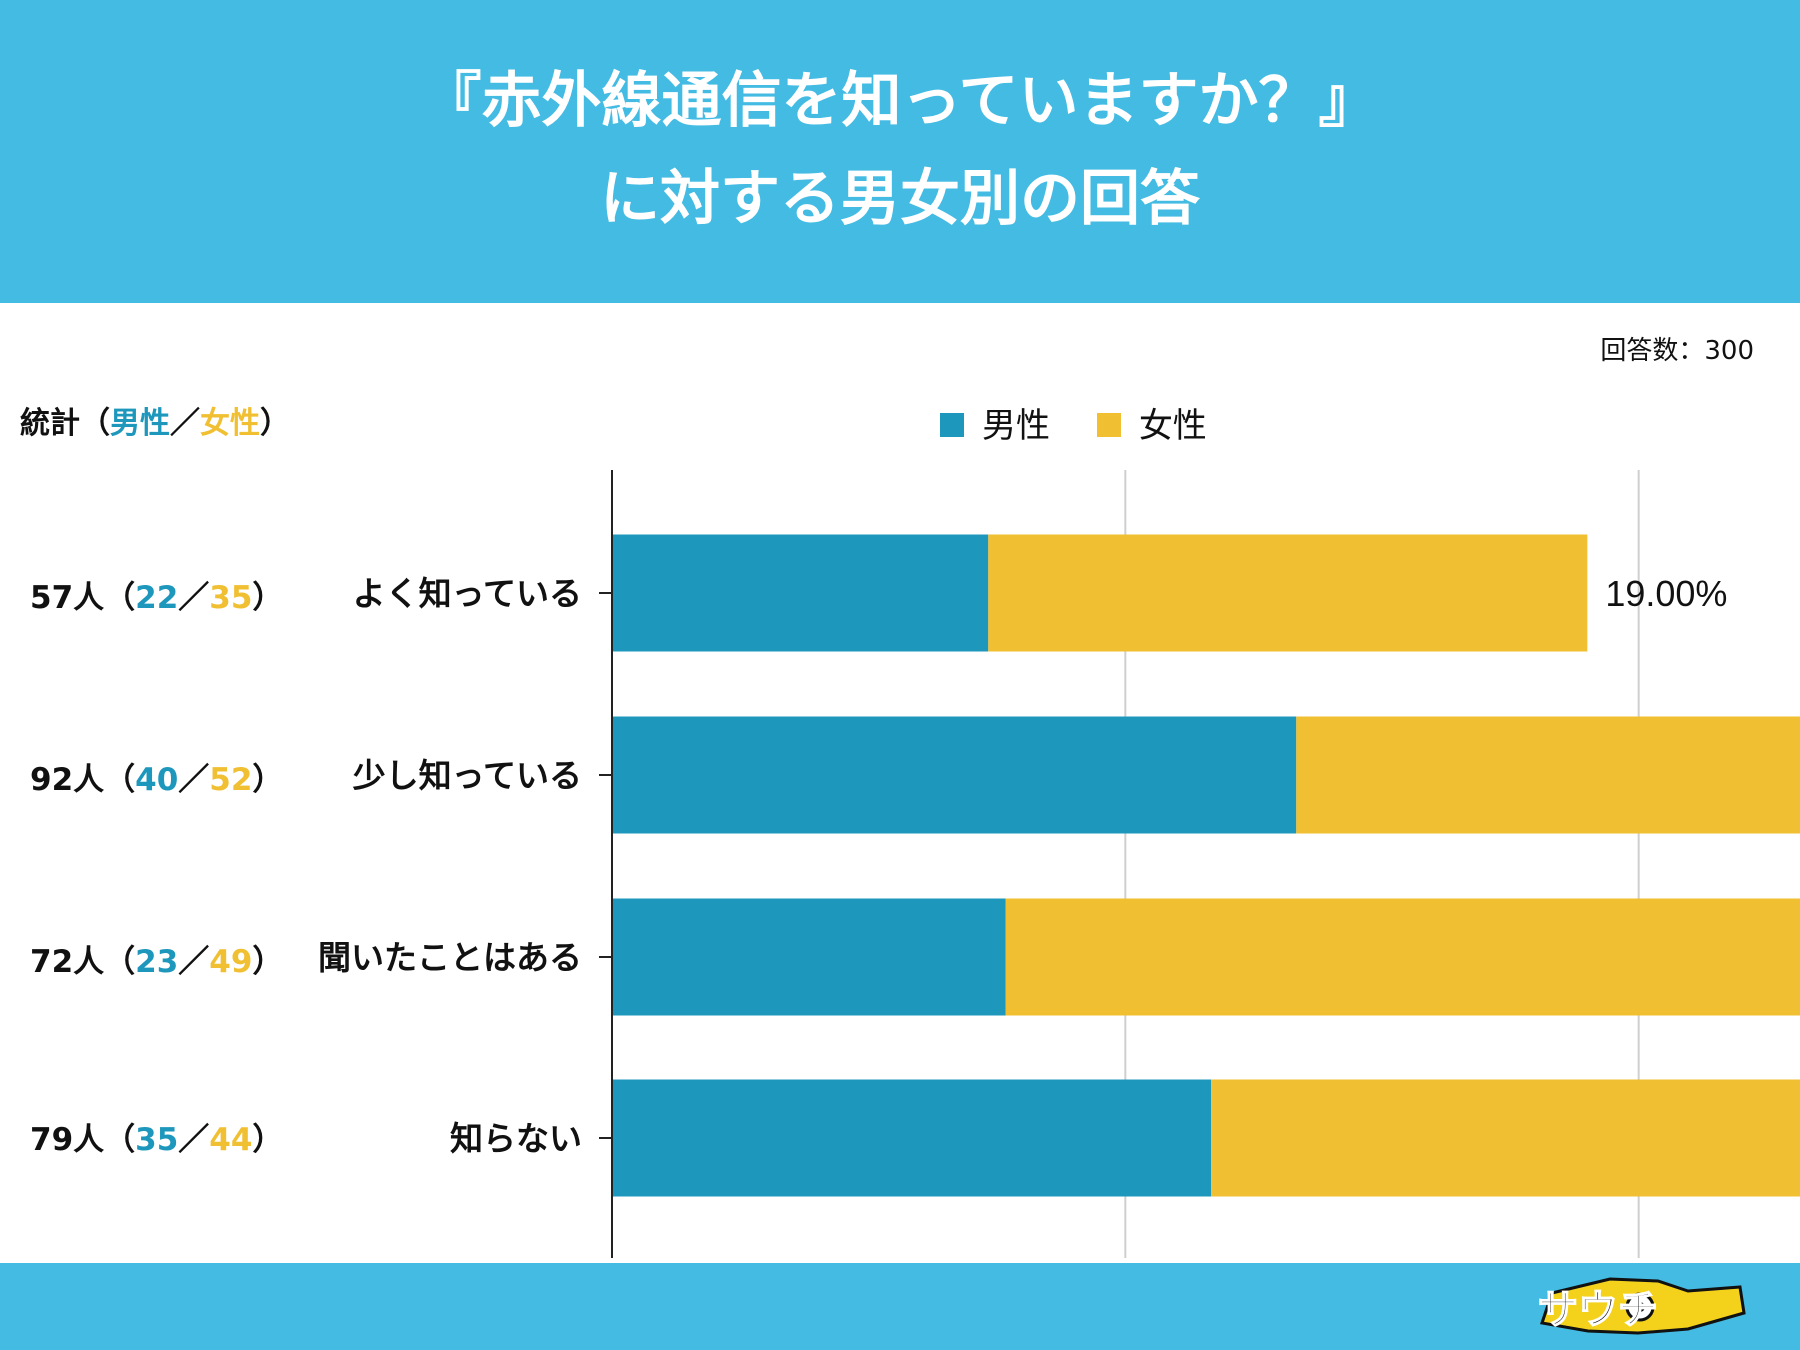 The height and width of the screenshot is (1350, 1800). I want to click on page-title: 『赤外線通信を知っていますか？』 に対する男女別の回答, so click(900, 150).